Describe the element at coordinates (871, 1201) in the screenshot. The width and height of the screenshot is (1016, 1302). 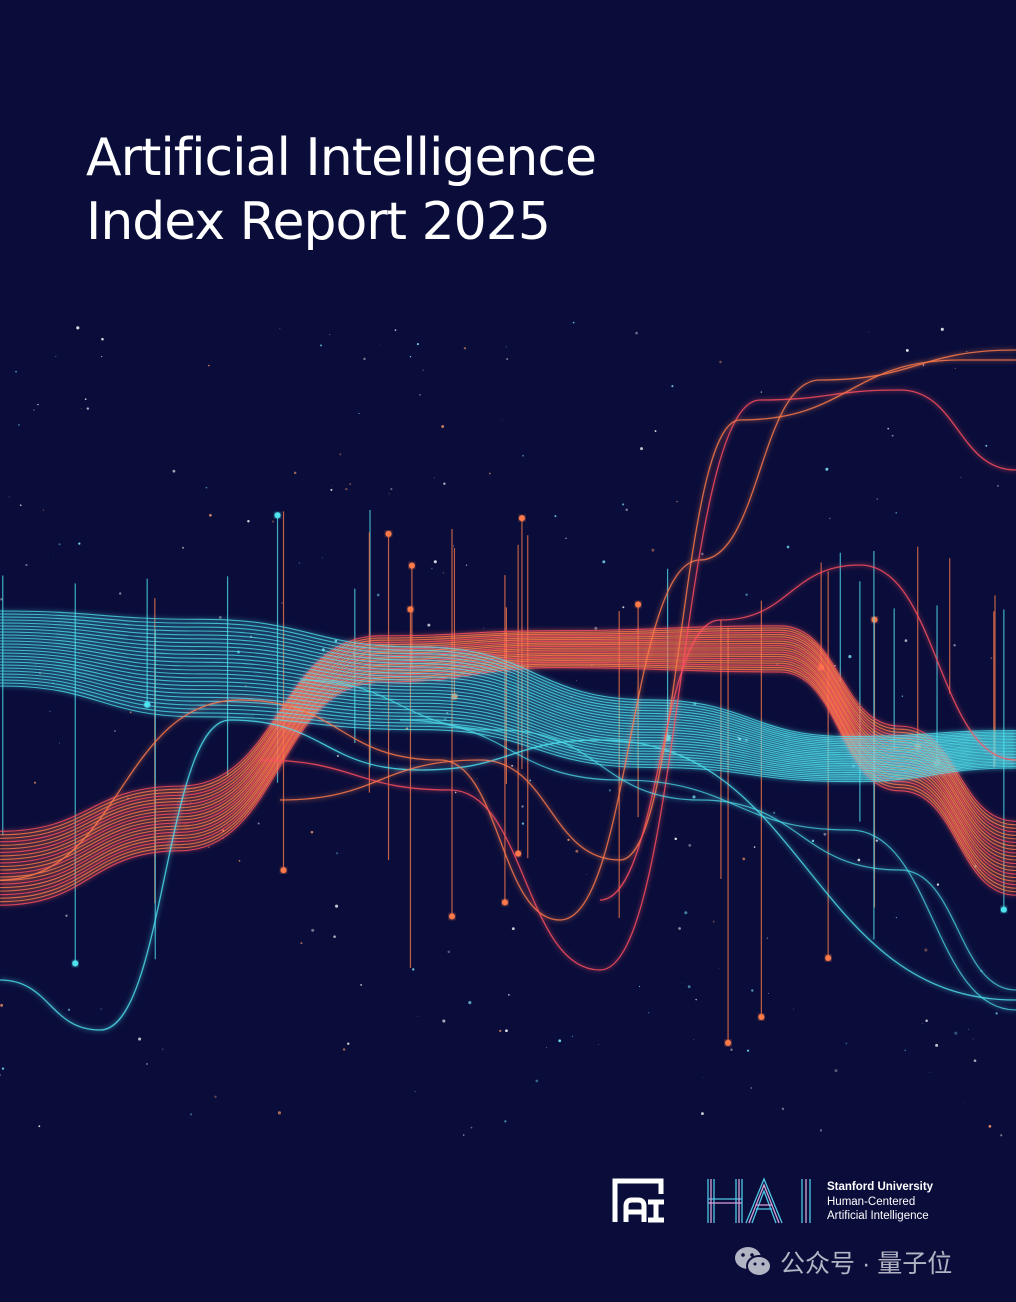
I see `hai-line-2: Human-Centered` at that location.